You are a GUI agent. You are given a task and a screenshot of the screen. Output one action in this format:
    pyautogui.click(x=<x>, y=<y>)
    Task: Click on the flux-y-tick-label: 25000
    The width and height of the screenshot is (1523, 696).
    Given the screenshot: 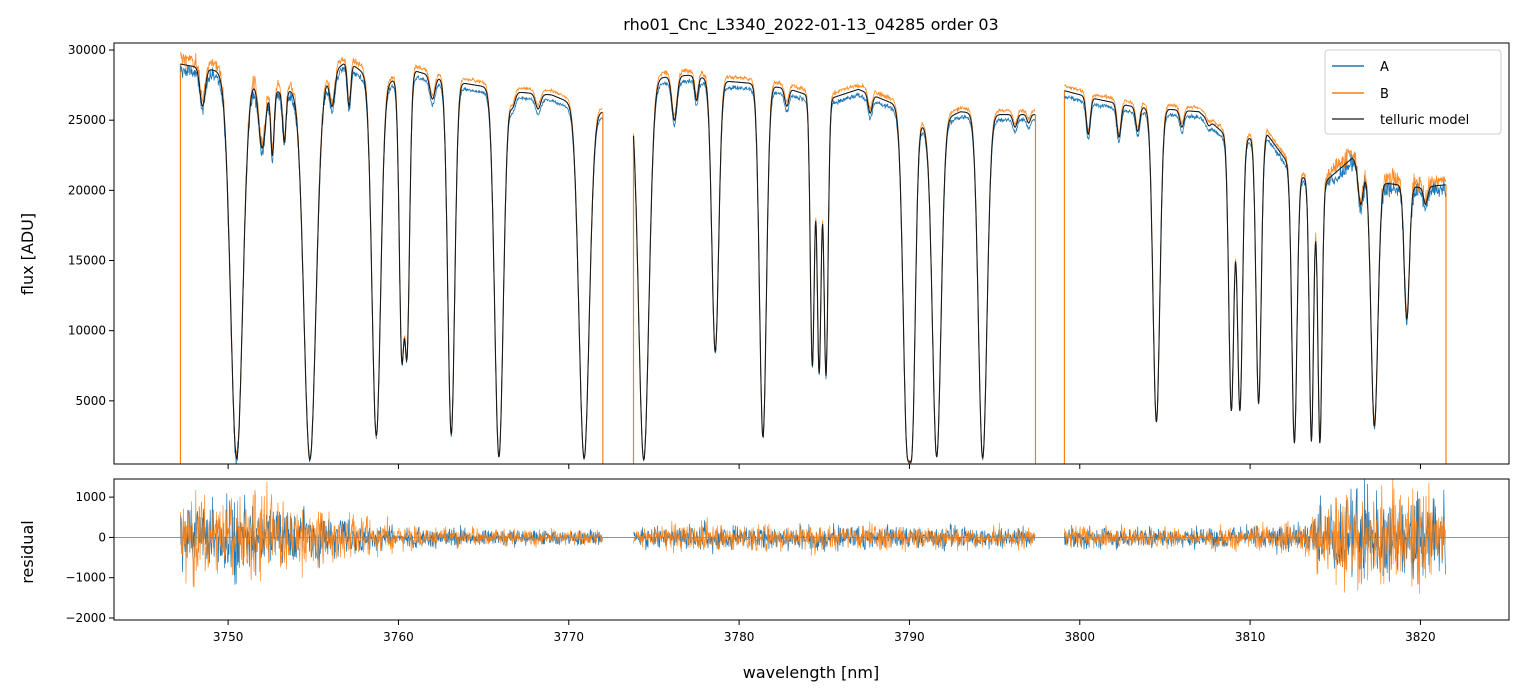 What is the action you would take?
    pyautogui.click(x=87, y=120)
    